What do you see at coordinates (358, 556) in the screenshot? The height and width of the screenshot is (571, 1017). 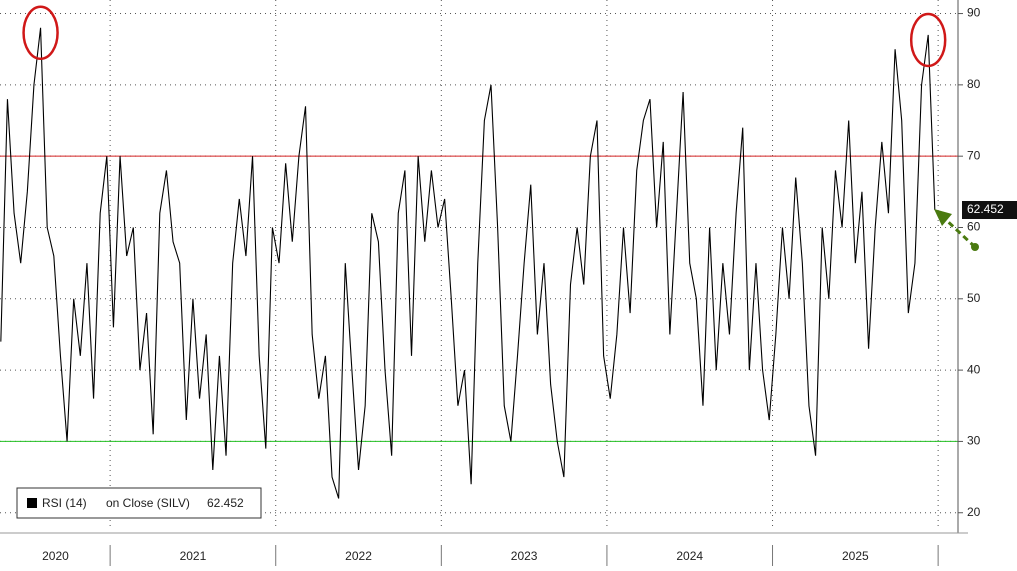 I see `x-tick-label: 2022` at bounding box center [358, 556].